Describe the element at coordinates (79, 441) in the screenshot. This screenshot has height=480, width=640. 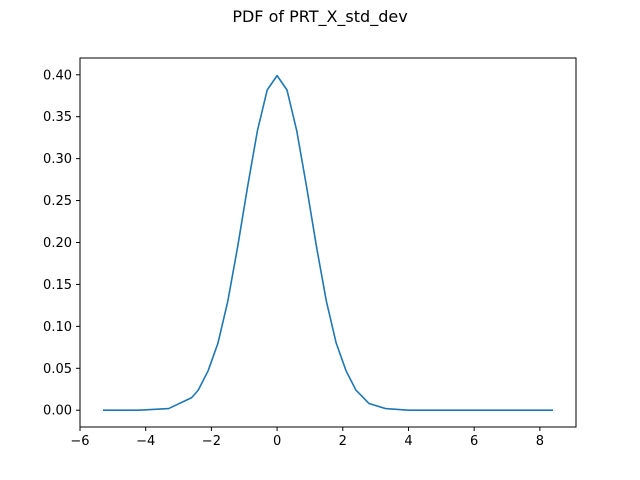
I see `x-tick-label: −6` at that location.